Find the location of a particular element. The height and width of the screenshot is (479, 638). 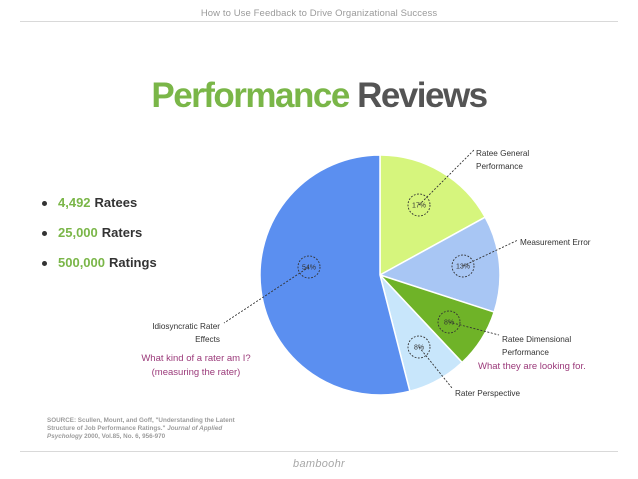

stat-label: Ratees is located at coordinates (116, 202).